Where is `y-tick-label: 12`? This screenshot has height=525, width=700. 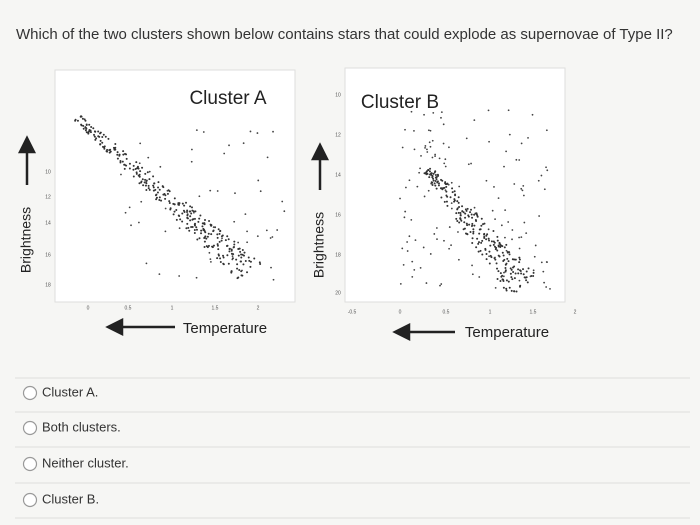 y-tick-label: 12 is located at coordinates (338, 135).